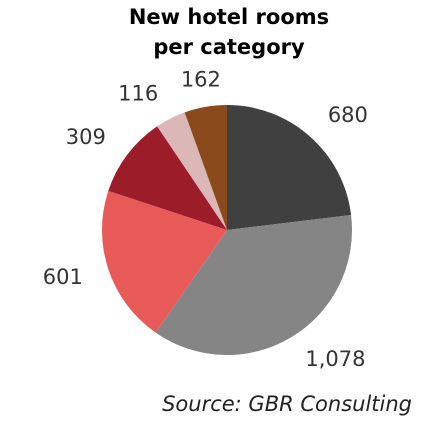  Describe the element at coordinates (63, 277) in the screenshot. I see `data-label: 601` at that location.